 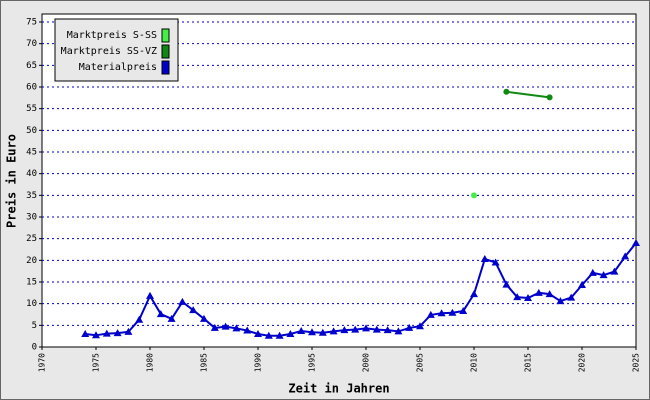 I want to click on y-tick-label: 5, so click(x=34, y=326).